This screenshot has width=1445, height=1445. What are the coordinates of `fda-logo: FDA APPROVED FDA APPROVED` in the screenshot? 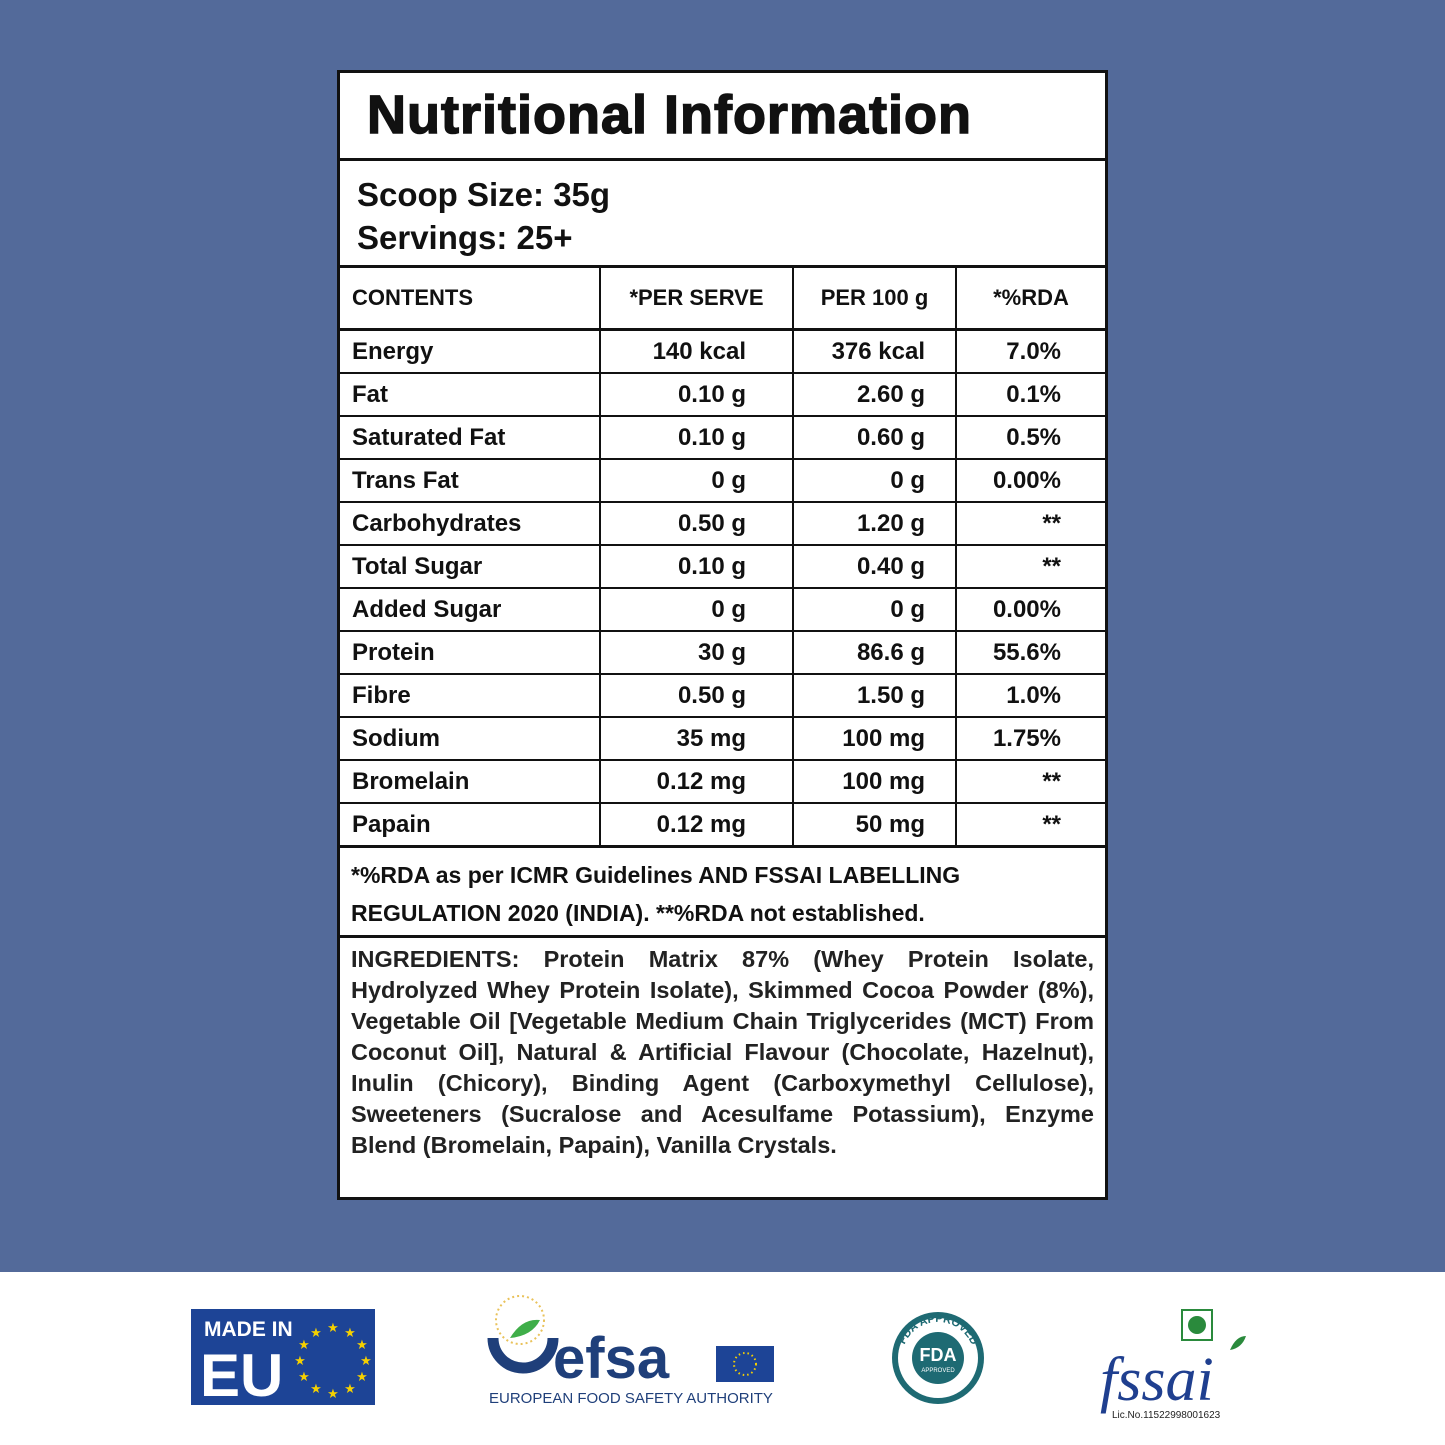 It's located at (938, 1358).